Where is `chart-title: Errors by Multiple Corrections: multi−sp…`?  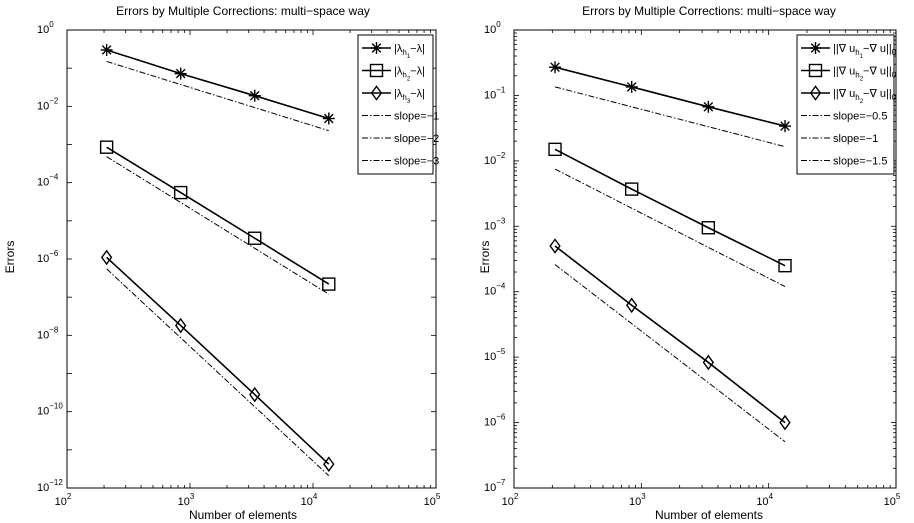 chart-title: Errors by Multiple Corrections: multi−sp… is located at coordinates (243, 11).